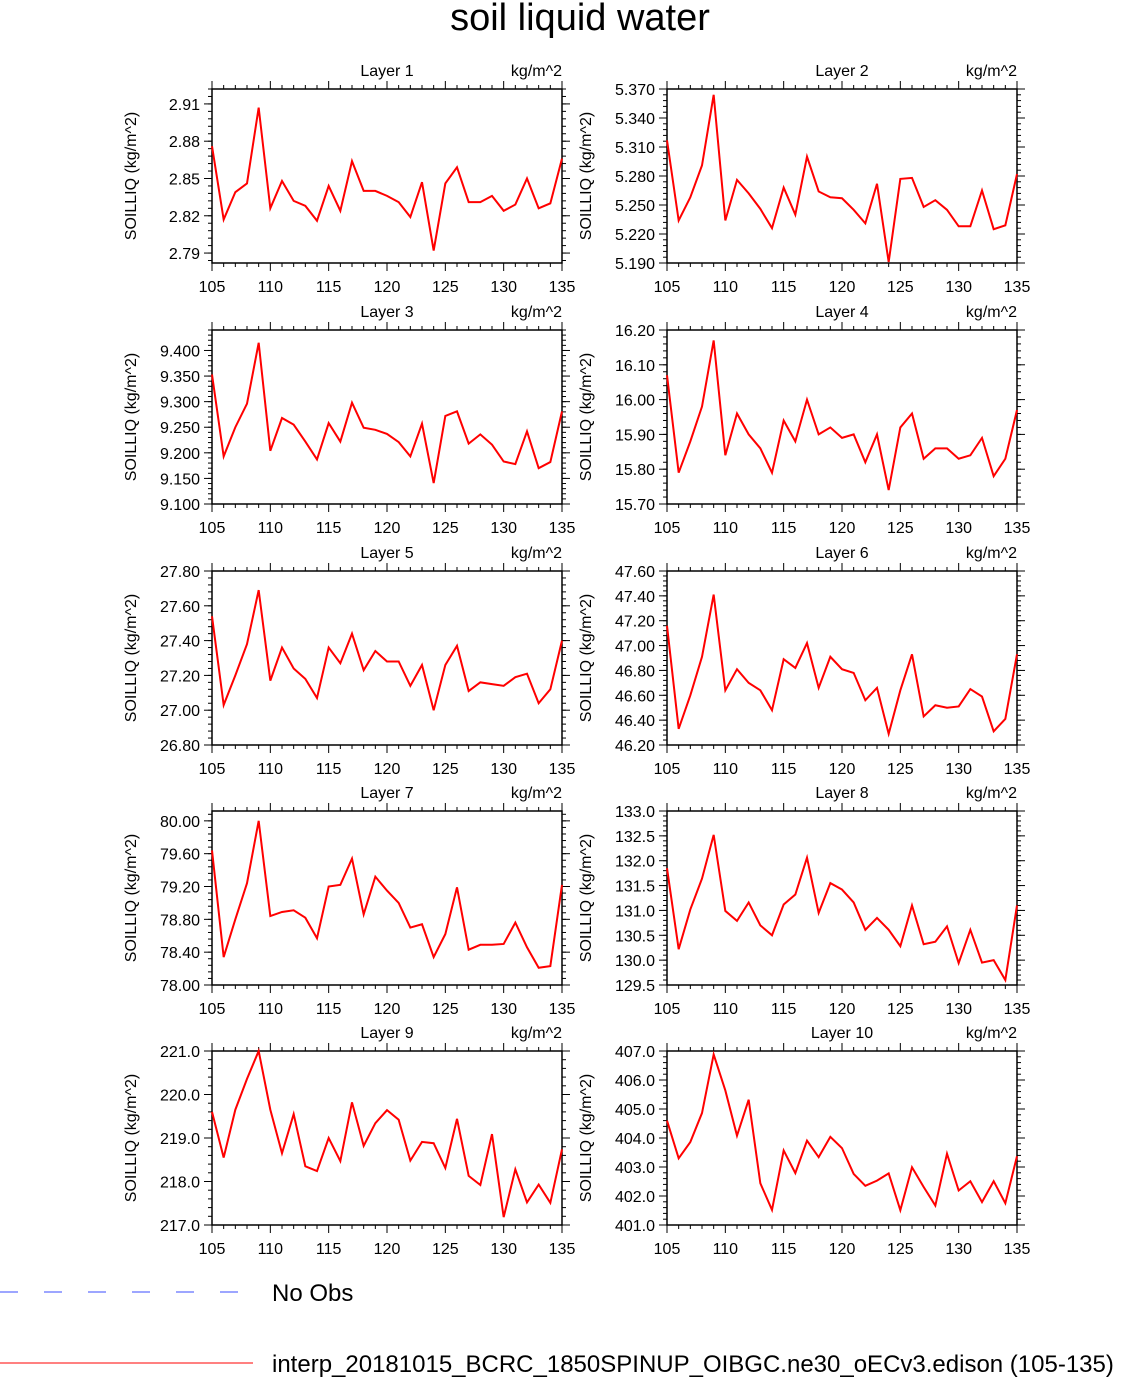  Describe the element at coordinates (635, 206) in the screenshot. I see `layer-2-ytick-label: 5.250` at that location.